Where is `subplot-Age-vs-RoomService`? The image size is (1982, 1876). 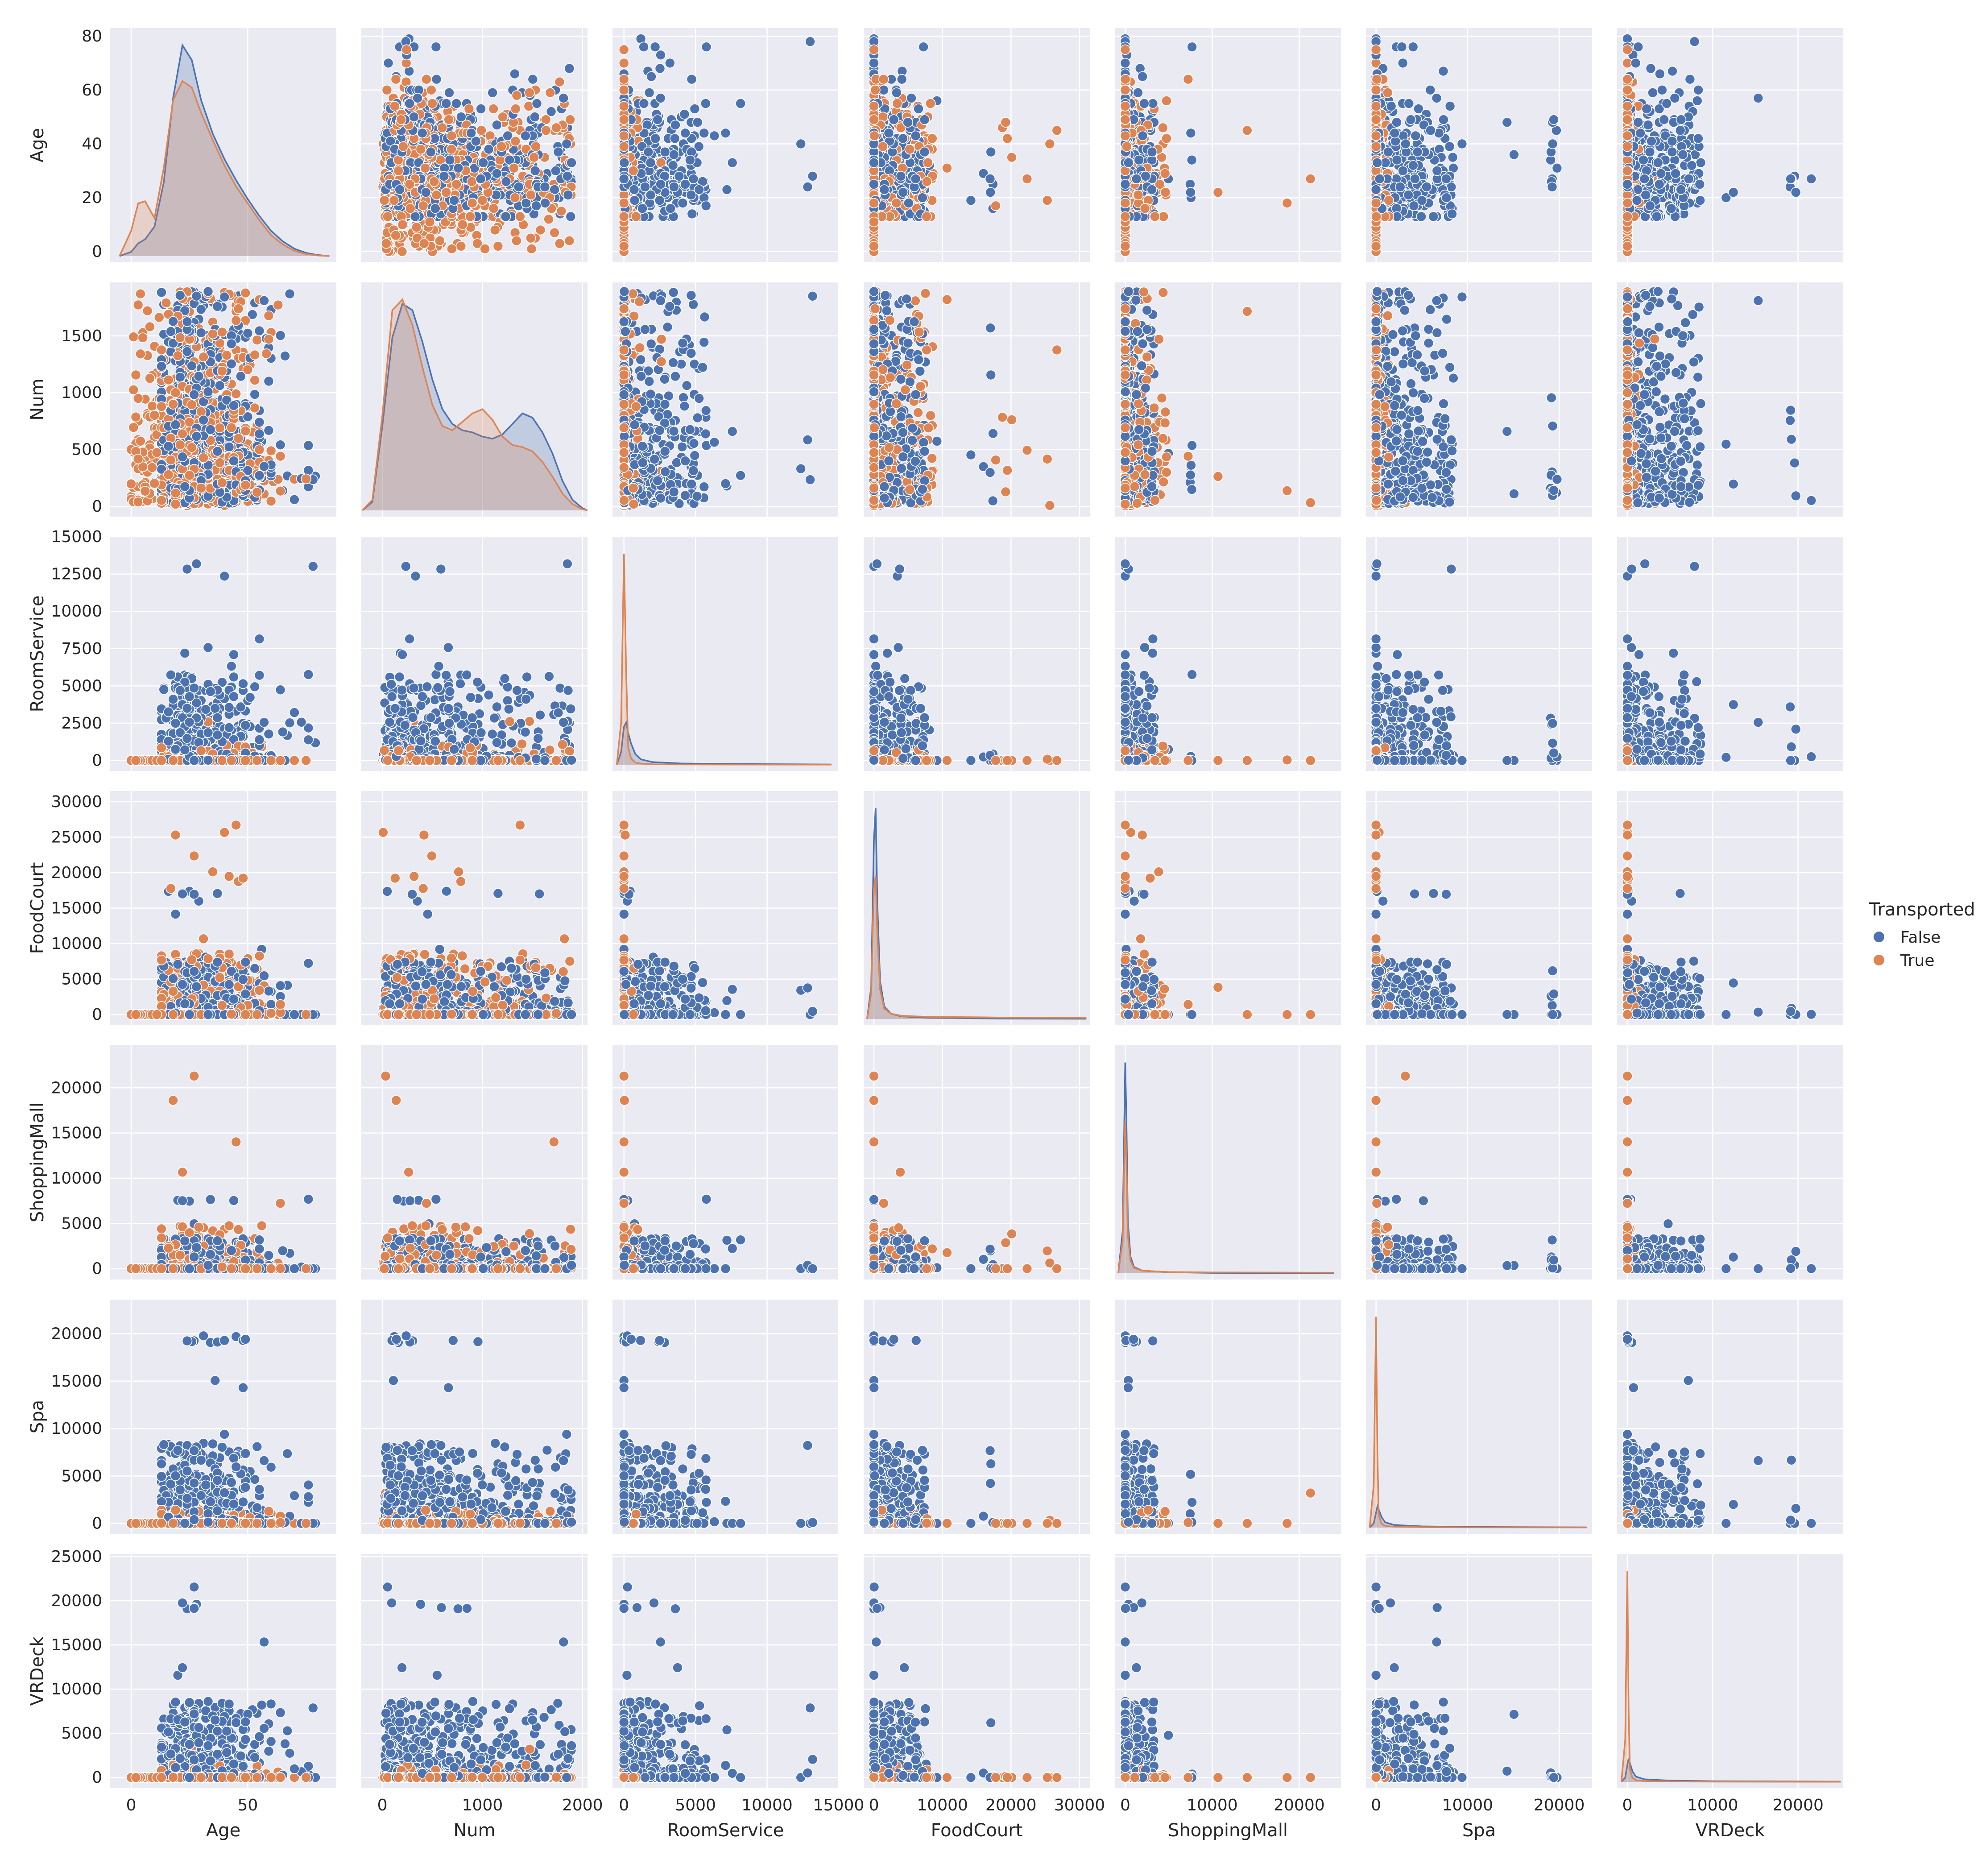
subplot-Age-vs-RoomService is located at coordinates (725, 145).